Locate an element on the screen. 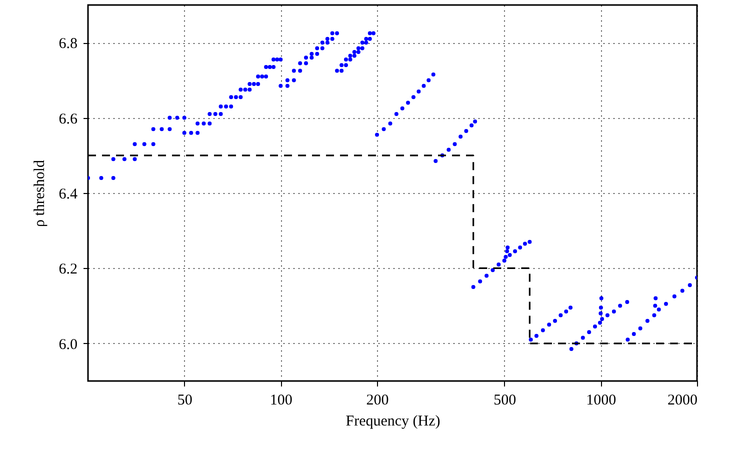  x-tick-label: 100 is located at coordinates (281, 400).